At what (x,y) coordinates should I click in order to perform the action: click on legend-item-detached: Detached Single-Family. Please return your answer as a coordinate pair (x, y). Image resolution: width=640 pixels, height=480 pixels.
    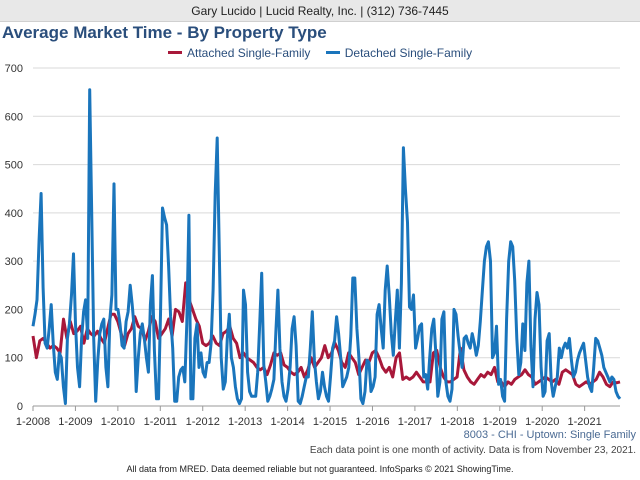
    Looking at the image, I should click on (399, 53).